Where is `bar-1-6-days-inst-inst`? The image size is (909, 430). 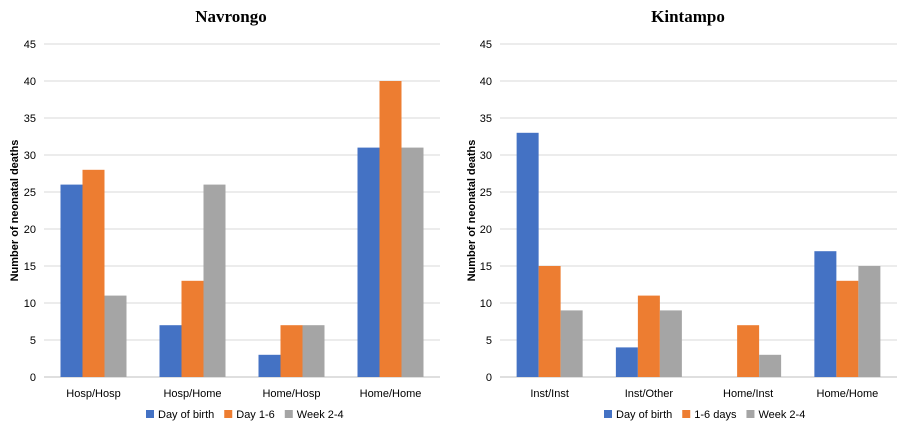 bar-1-6-days-inst-inst is located at coordinates (549, 321).